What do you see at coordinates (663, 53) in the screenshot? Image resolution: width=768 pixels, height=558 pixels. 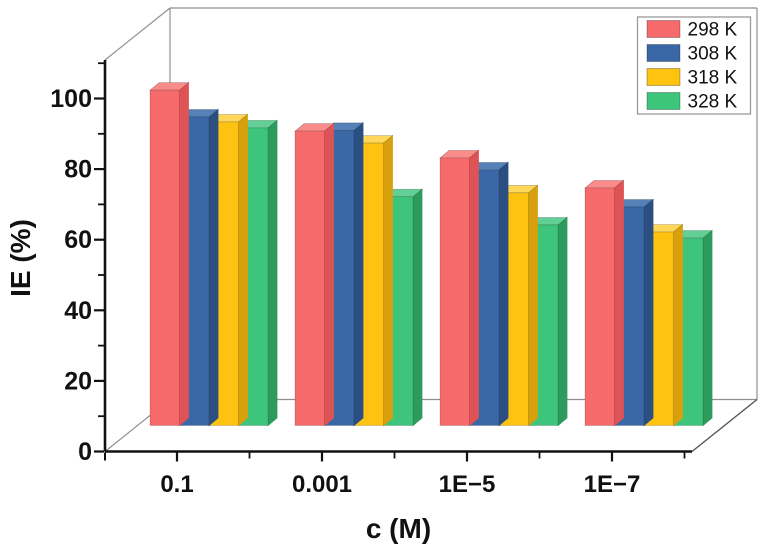 I see `legend-swatch-308K` at bounding box center [663, 53].